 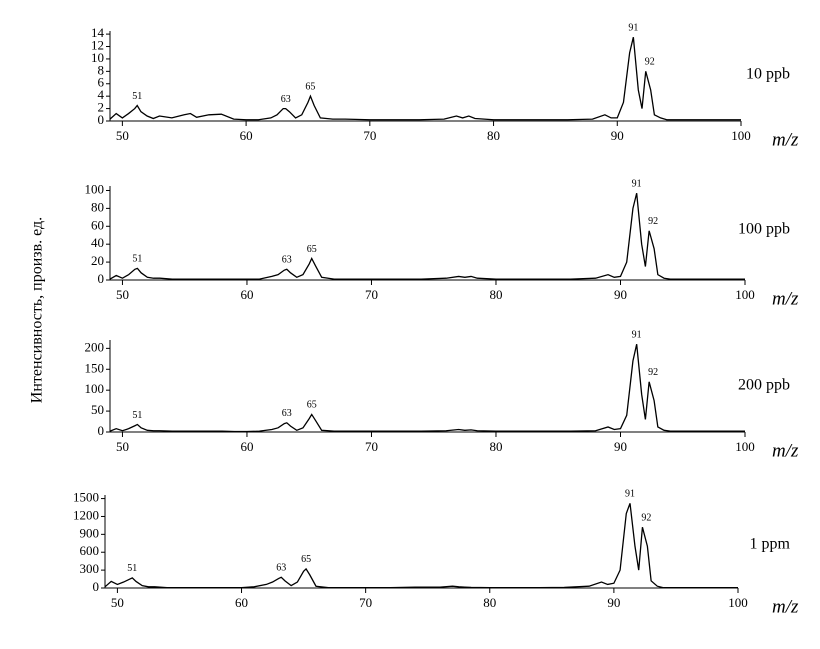 What do you see at coordinates (90, 532) in the screenshot?
I see `y-tick-label: 900` at bounding box center [90, 532].